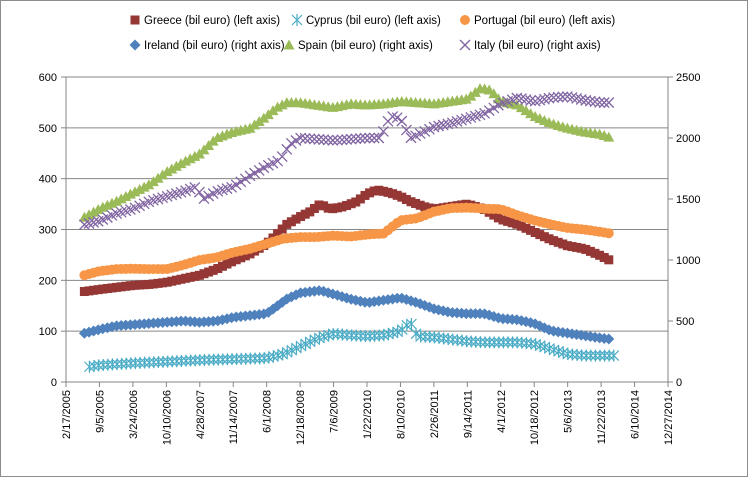 The height and width of the screenshot is (478, 748). Describe the element at coordinates (100, 411) in the screenshot. I see `x-tick-label: 9/5/2005` at that location.